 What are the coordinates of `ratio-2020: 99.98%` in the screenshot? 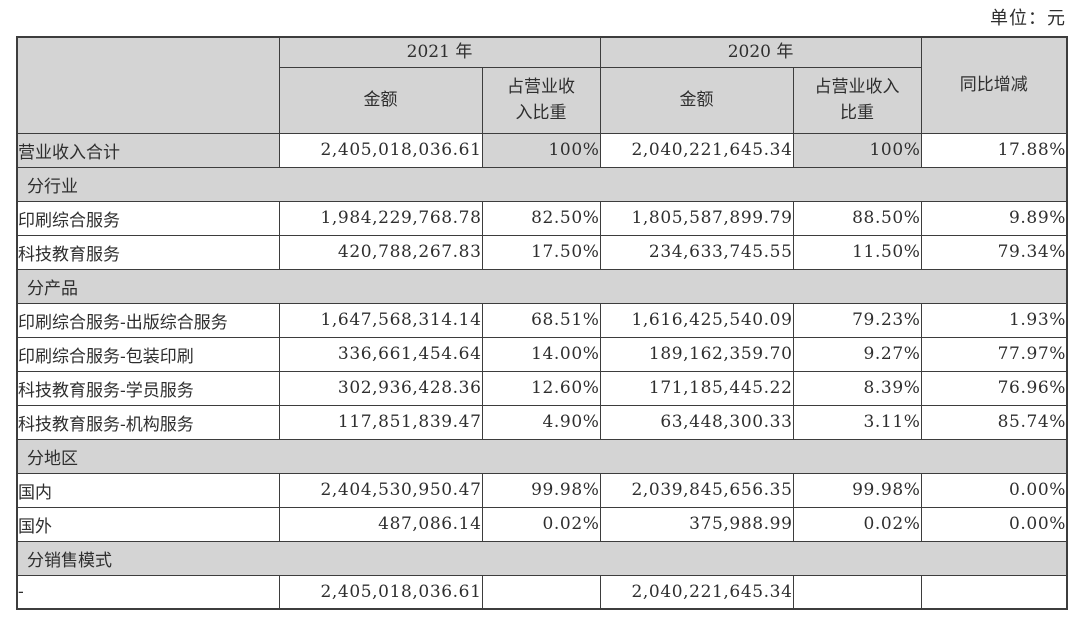 It's located at (857, 490).